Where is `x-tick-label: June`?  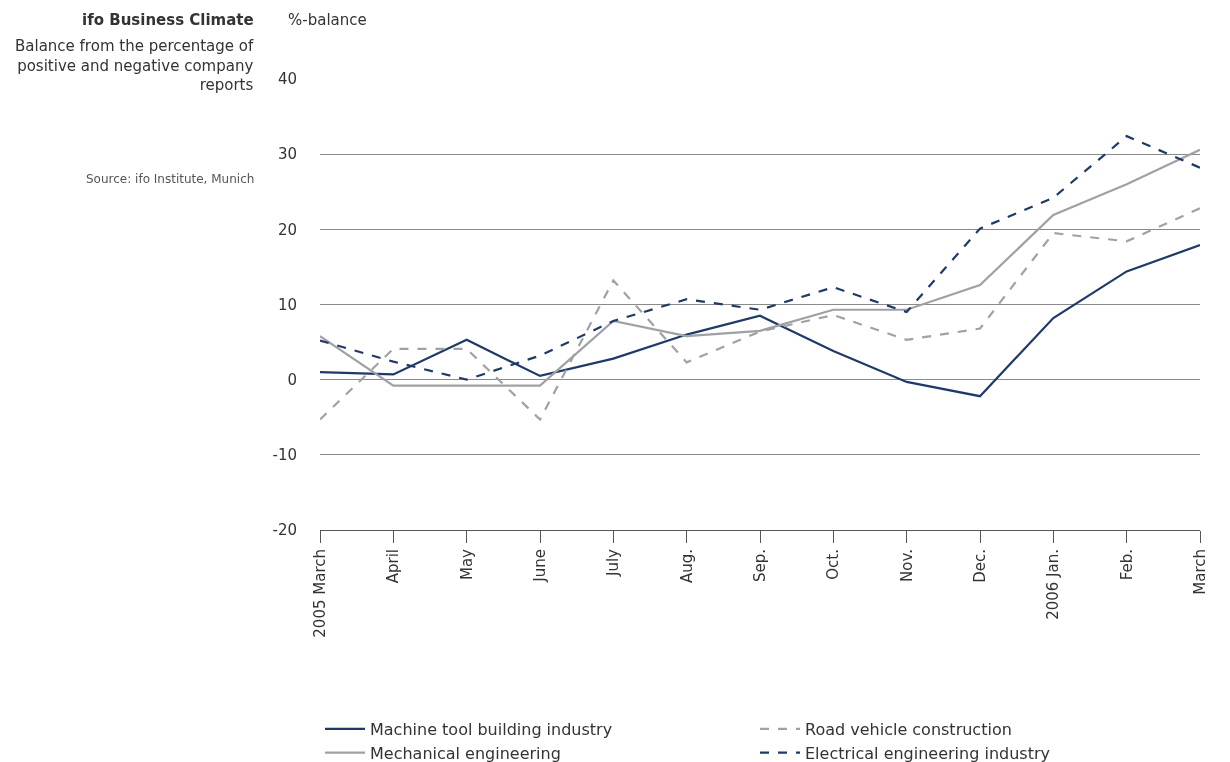 x-tick-label: June is located at coordinates (539, 566).